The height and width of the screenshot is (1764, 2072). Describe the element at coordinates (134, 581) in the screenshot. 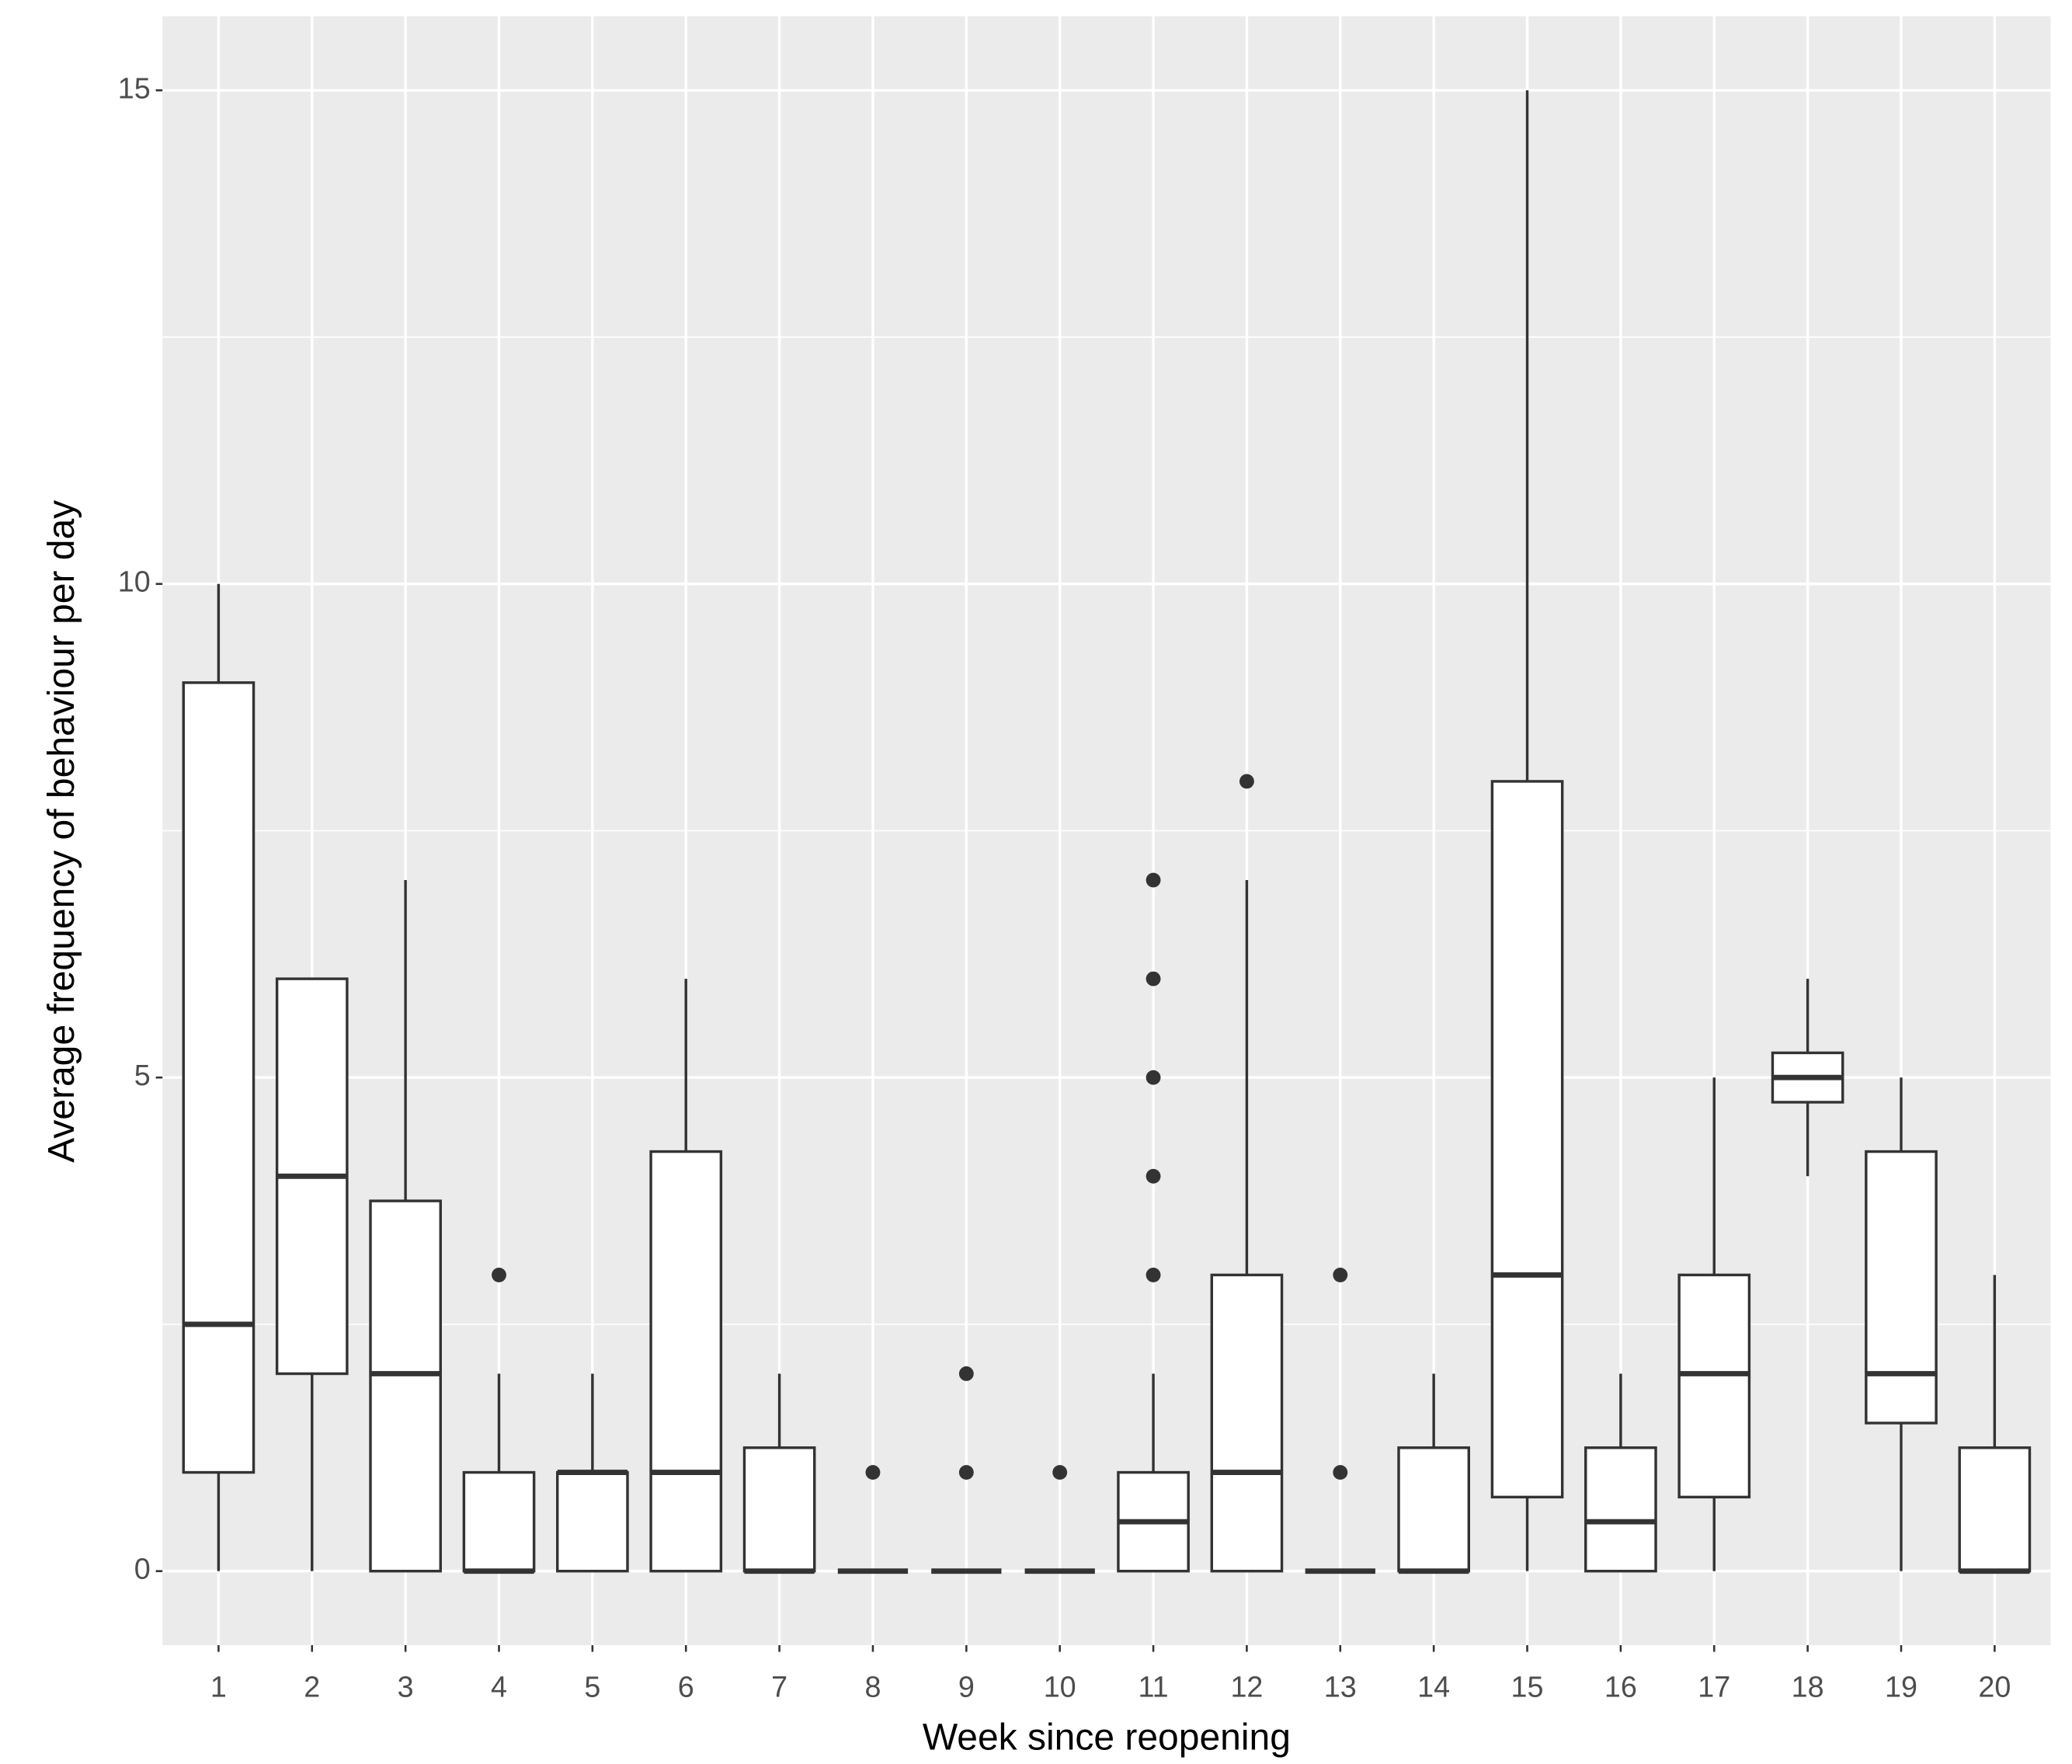

I see `y-tick-label: 10` at that location.